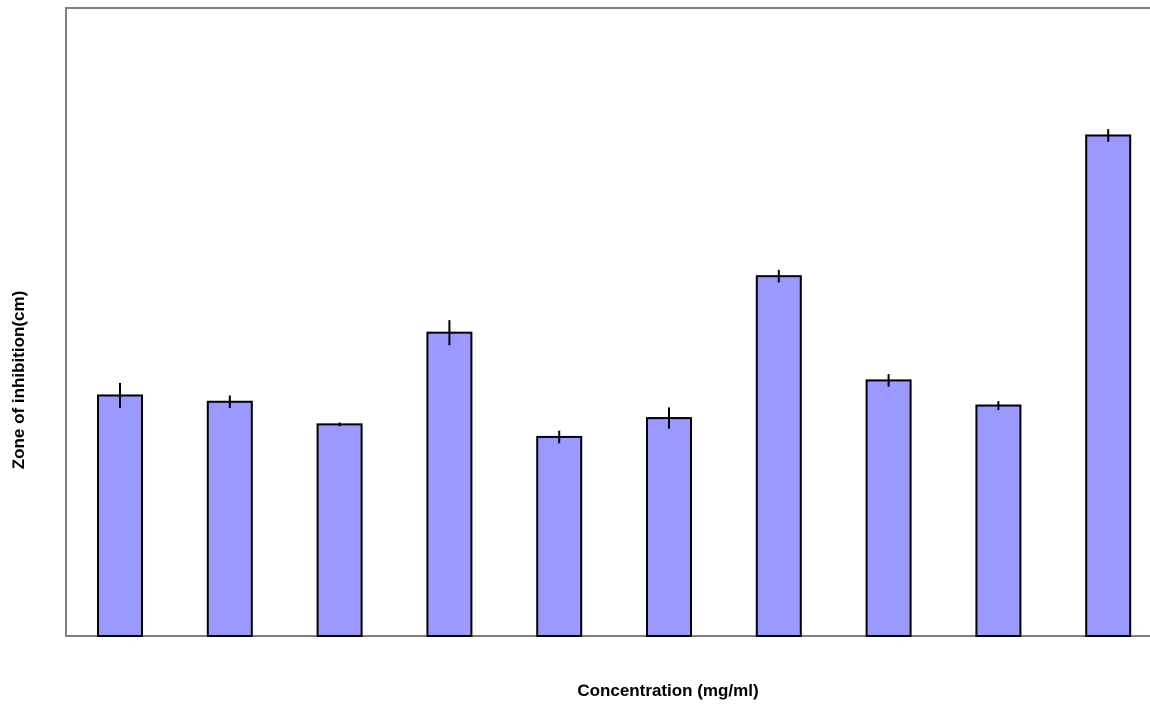 The height and width of the screenshot is (713, 1150). Describe the element at coordinates (667, 690) in the screenshot. I see `x-axis-title: Concentration (mg/ml)` at that location.